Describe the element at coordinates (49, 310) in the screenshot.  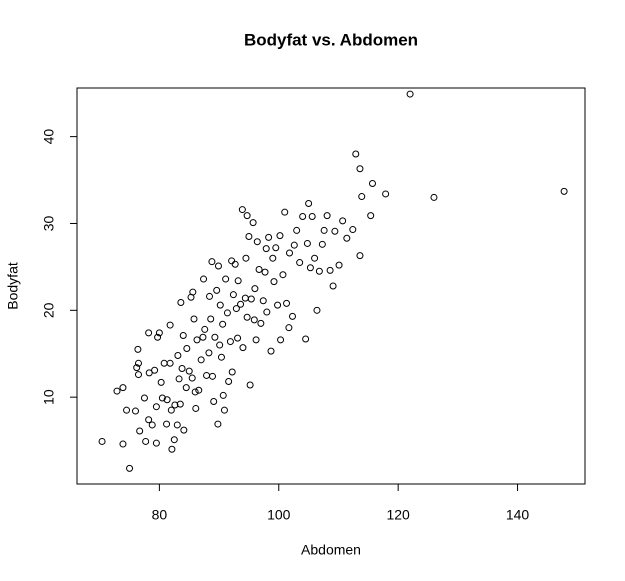
I see `y-tick-label: 20` at that location.